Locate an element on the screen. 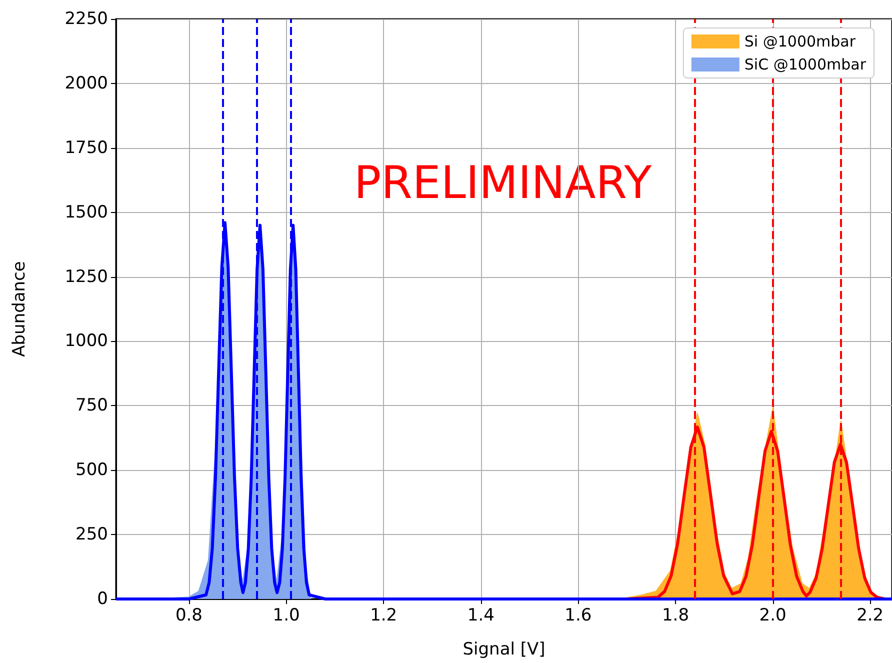 The height and width of the screenshot is (663, 892). x-tick-label: 1.8 is located at coordinates (676, 616).